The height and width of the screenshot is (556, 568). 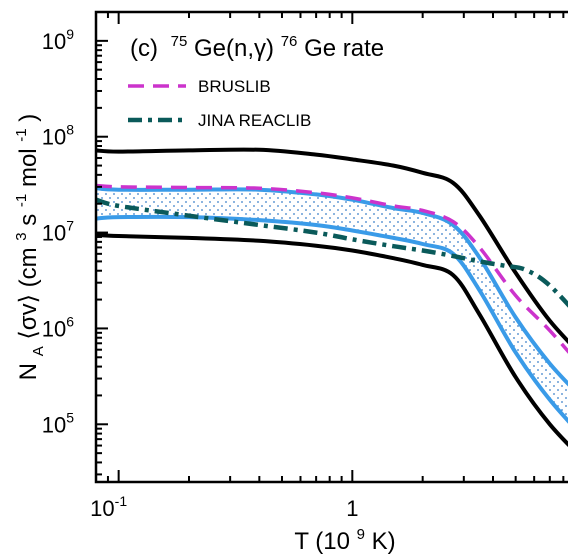 I want to click on y-axis-title-group: N A ⟨σv⟩ (cm 3 s -1 mol -1 ), so click(x=27, y=247).